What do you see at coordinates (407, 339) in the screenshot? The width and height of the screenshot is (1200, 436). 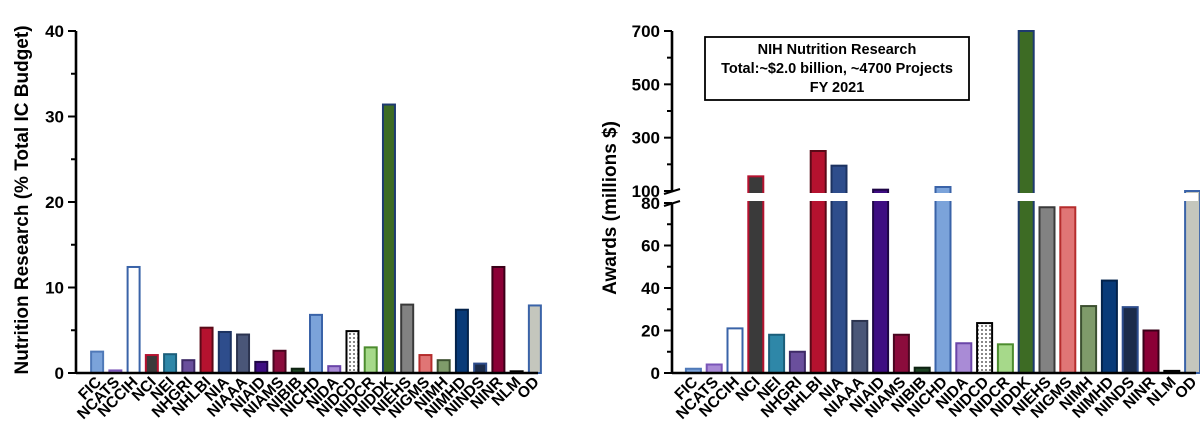 I see `left-bar-niehs` at bounding box center [407, 339].